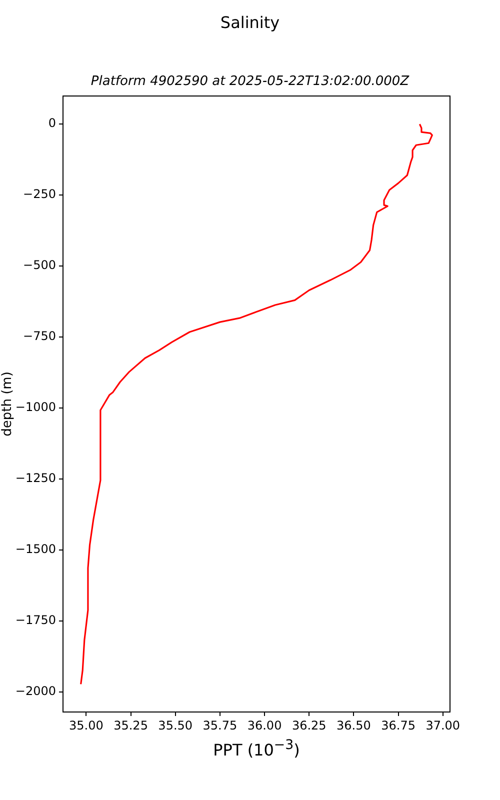  I want to click on x-axis-title: PPT (10$^{−3}$), so click(256, 749).